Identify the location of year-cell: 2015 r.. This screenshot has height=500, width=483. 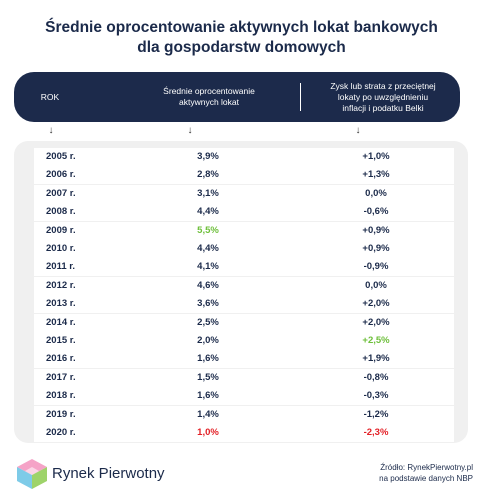
(61, 340).